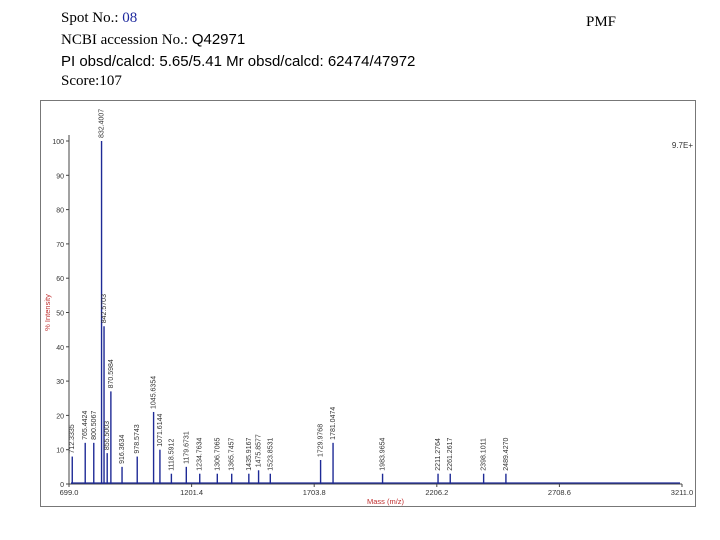  What do you see at coordinates (383, 454) in the screenshot?
I see `peak-label: 1983.9654` at bounding box center [383, 454].